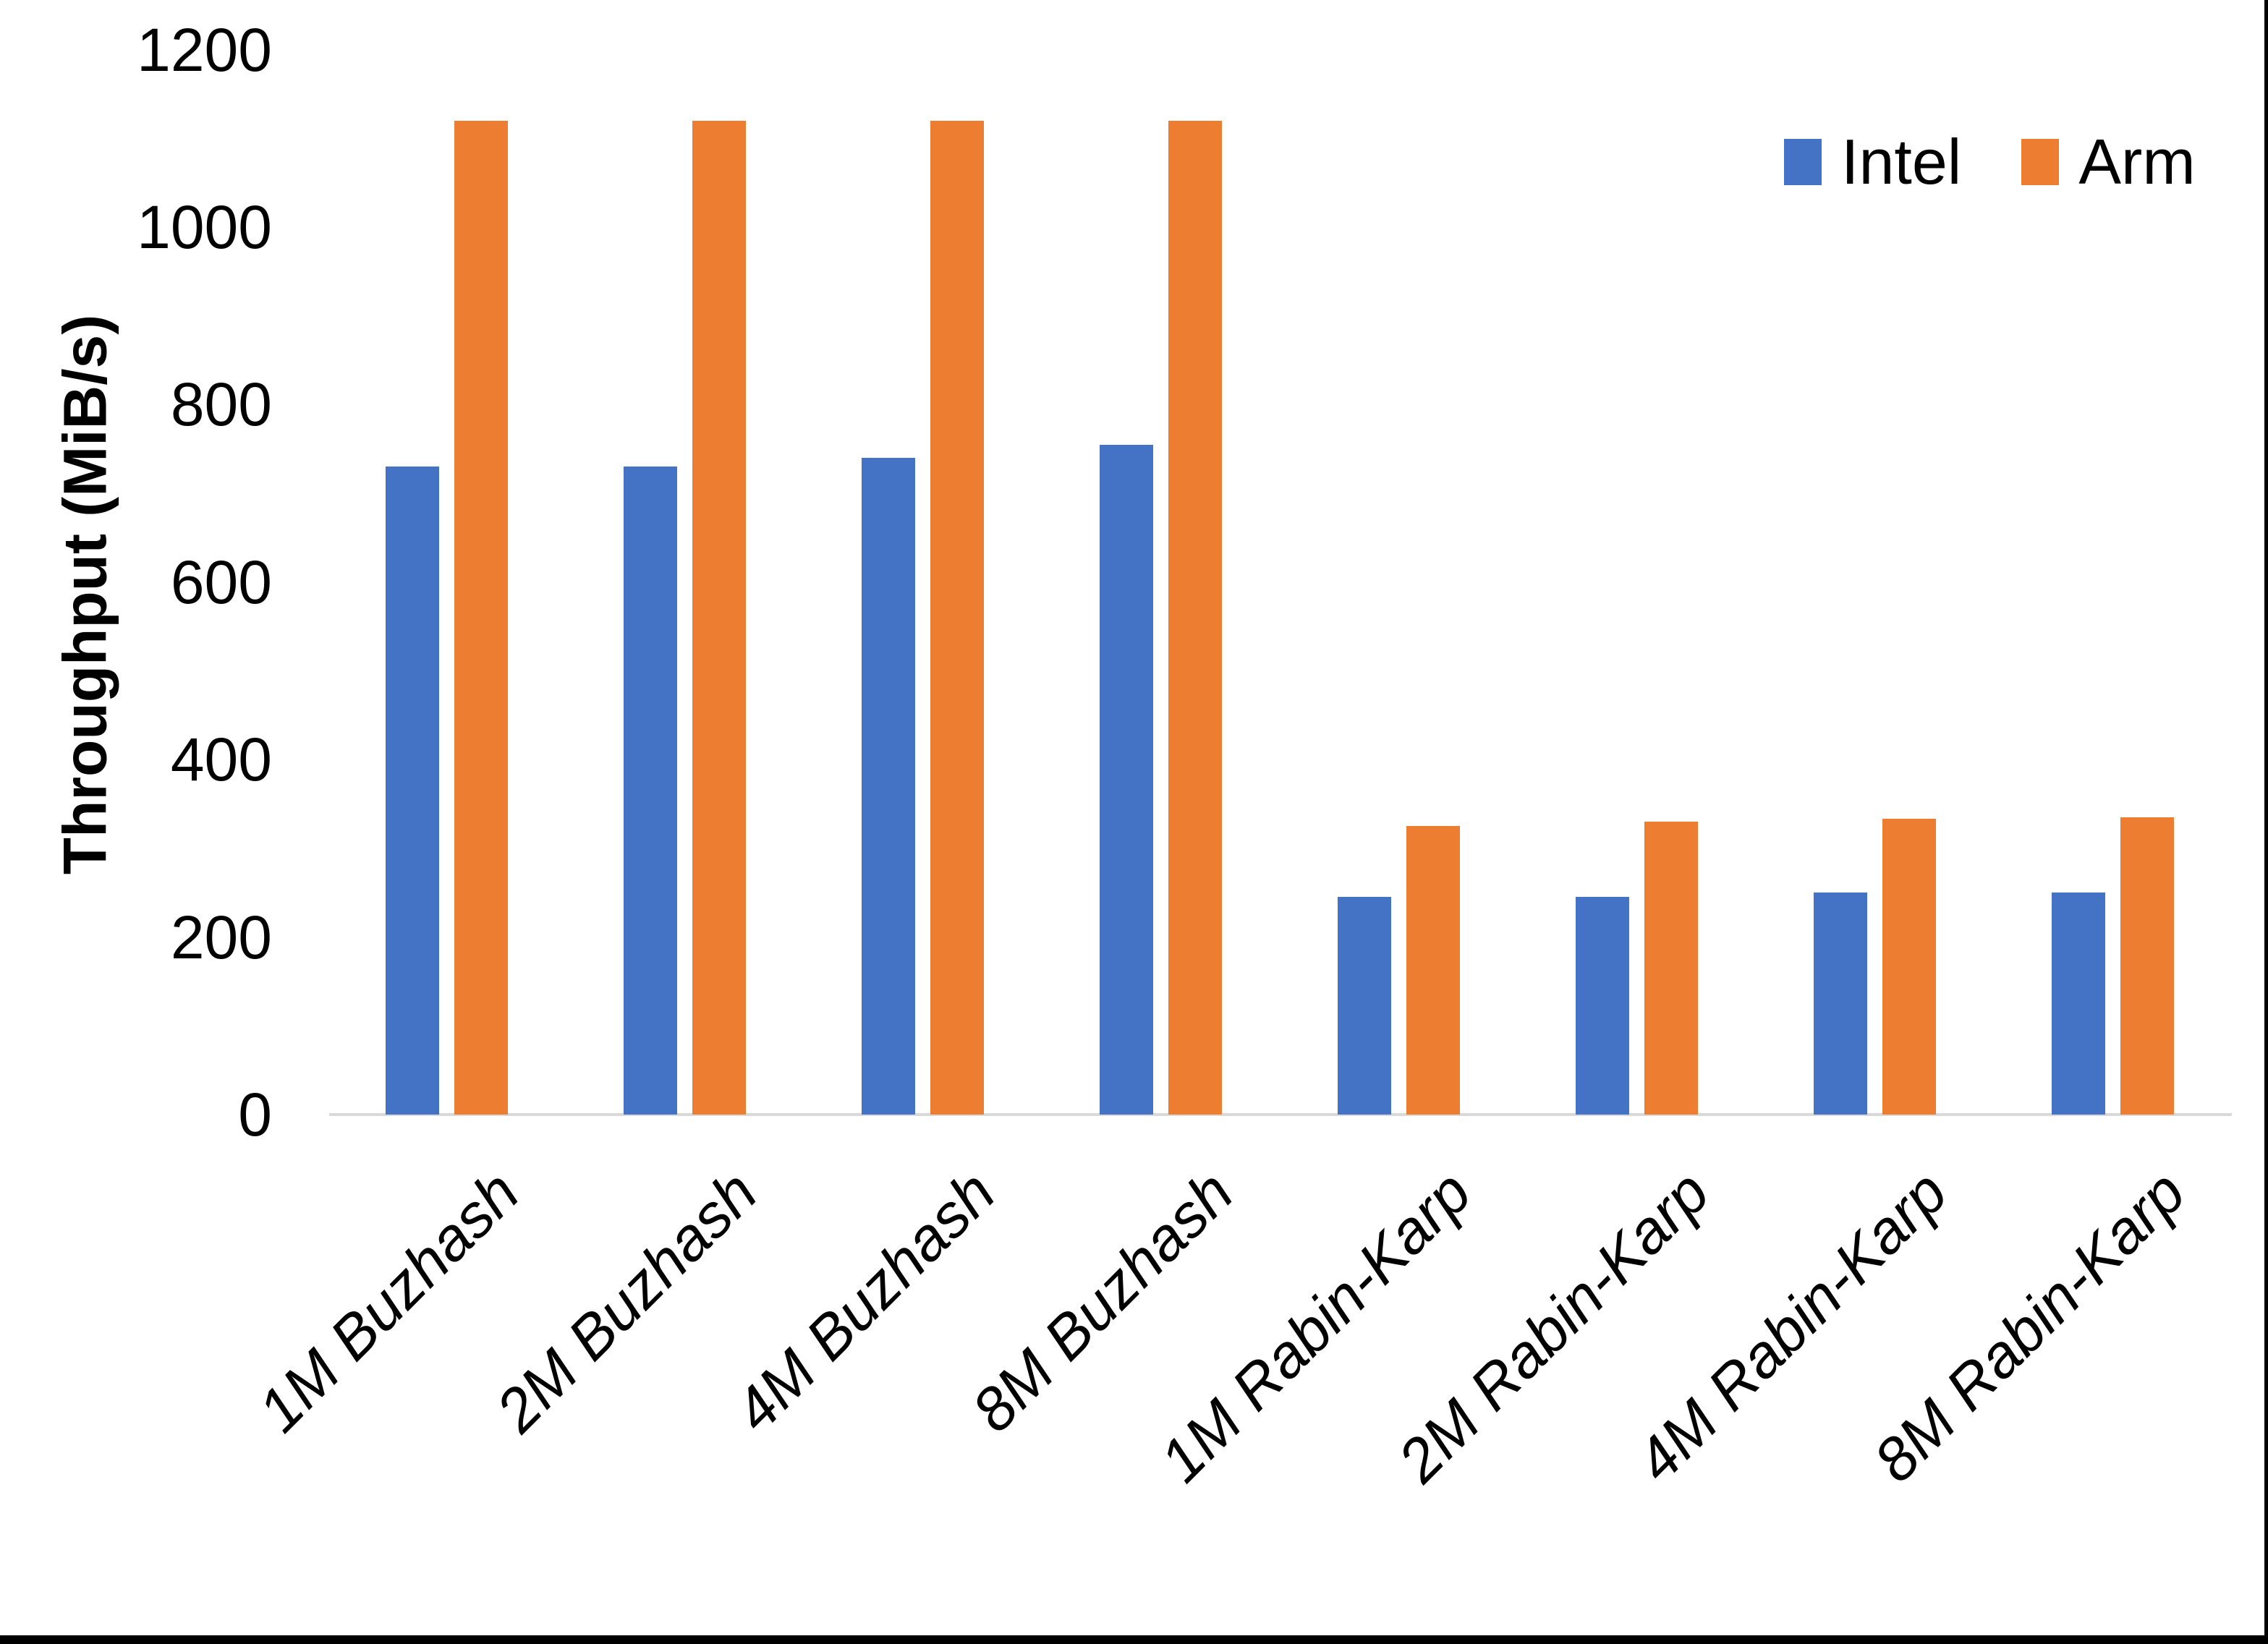 The height and width of the screenshot is (1644, 2268). I want to click on bar-arm-4m-buzhash, so click(957, 618).